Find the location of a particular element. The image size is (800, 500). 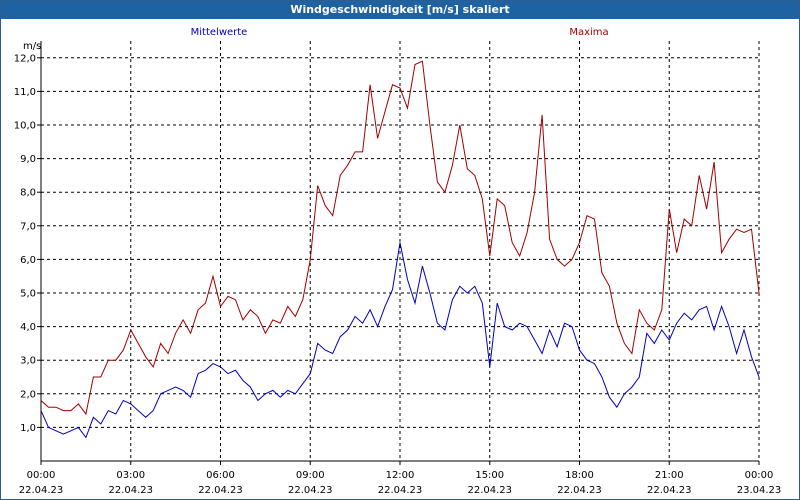

x-tick-time: 06:00 is located at coordinates (220, 475).